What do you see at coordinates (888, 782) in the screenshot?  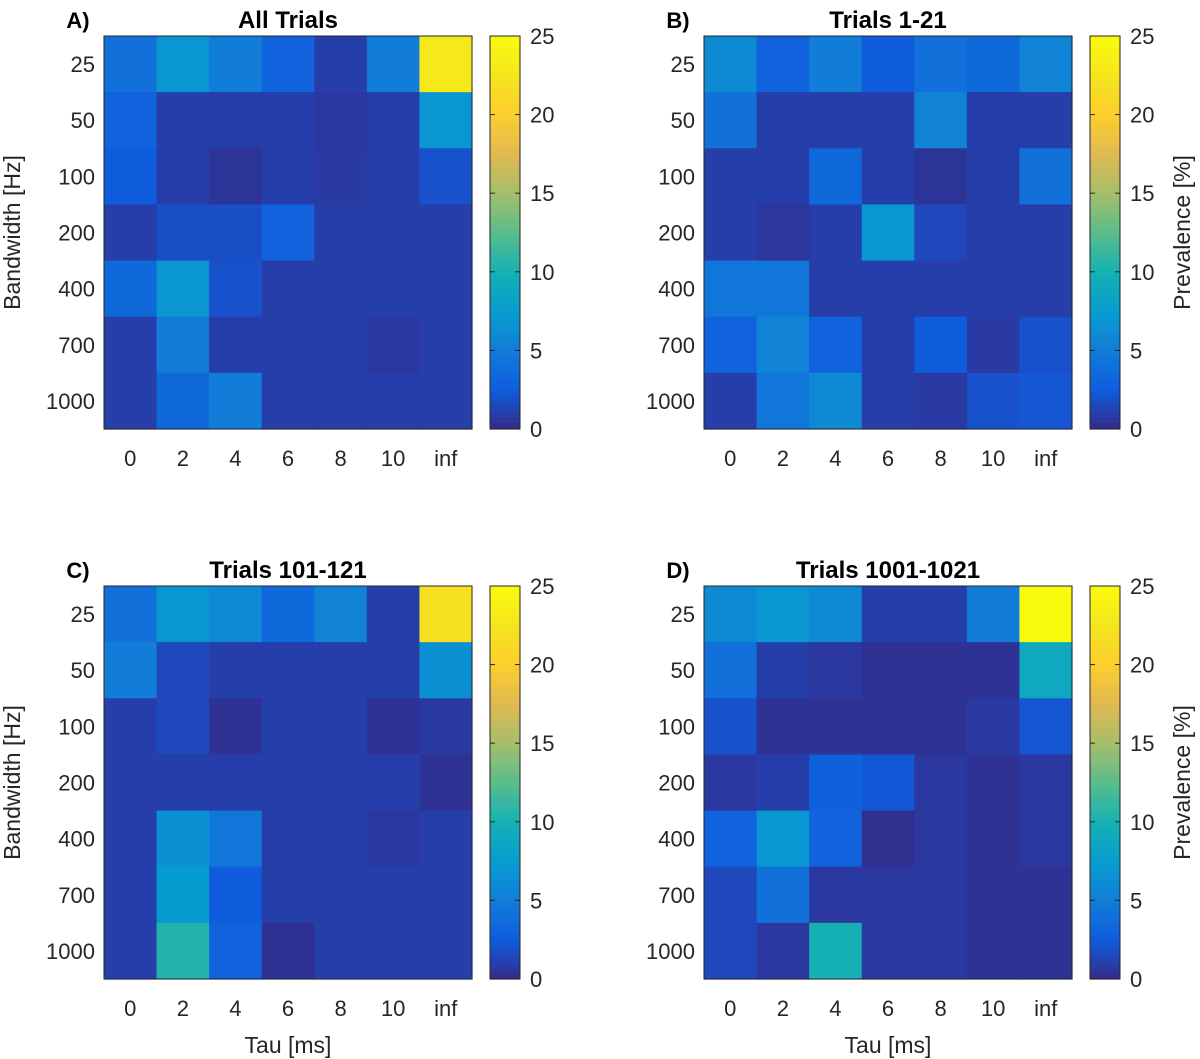 I see `axes-frame` at bounding box center [888, 782].